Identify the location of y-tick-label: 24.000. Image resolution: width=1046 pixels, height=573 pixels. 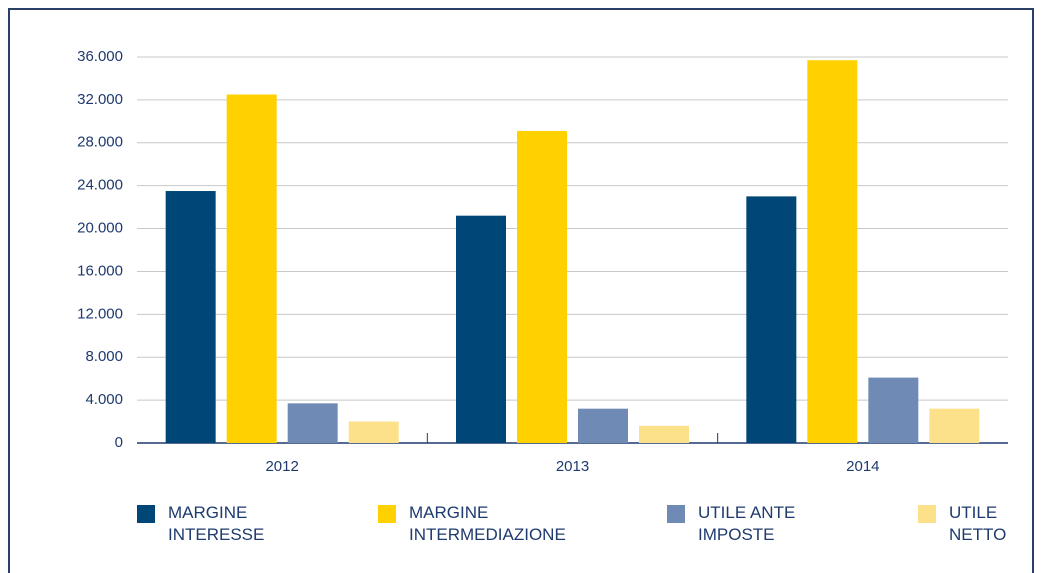
(100, 185).